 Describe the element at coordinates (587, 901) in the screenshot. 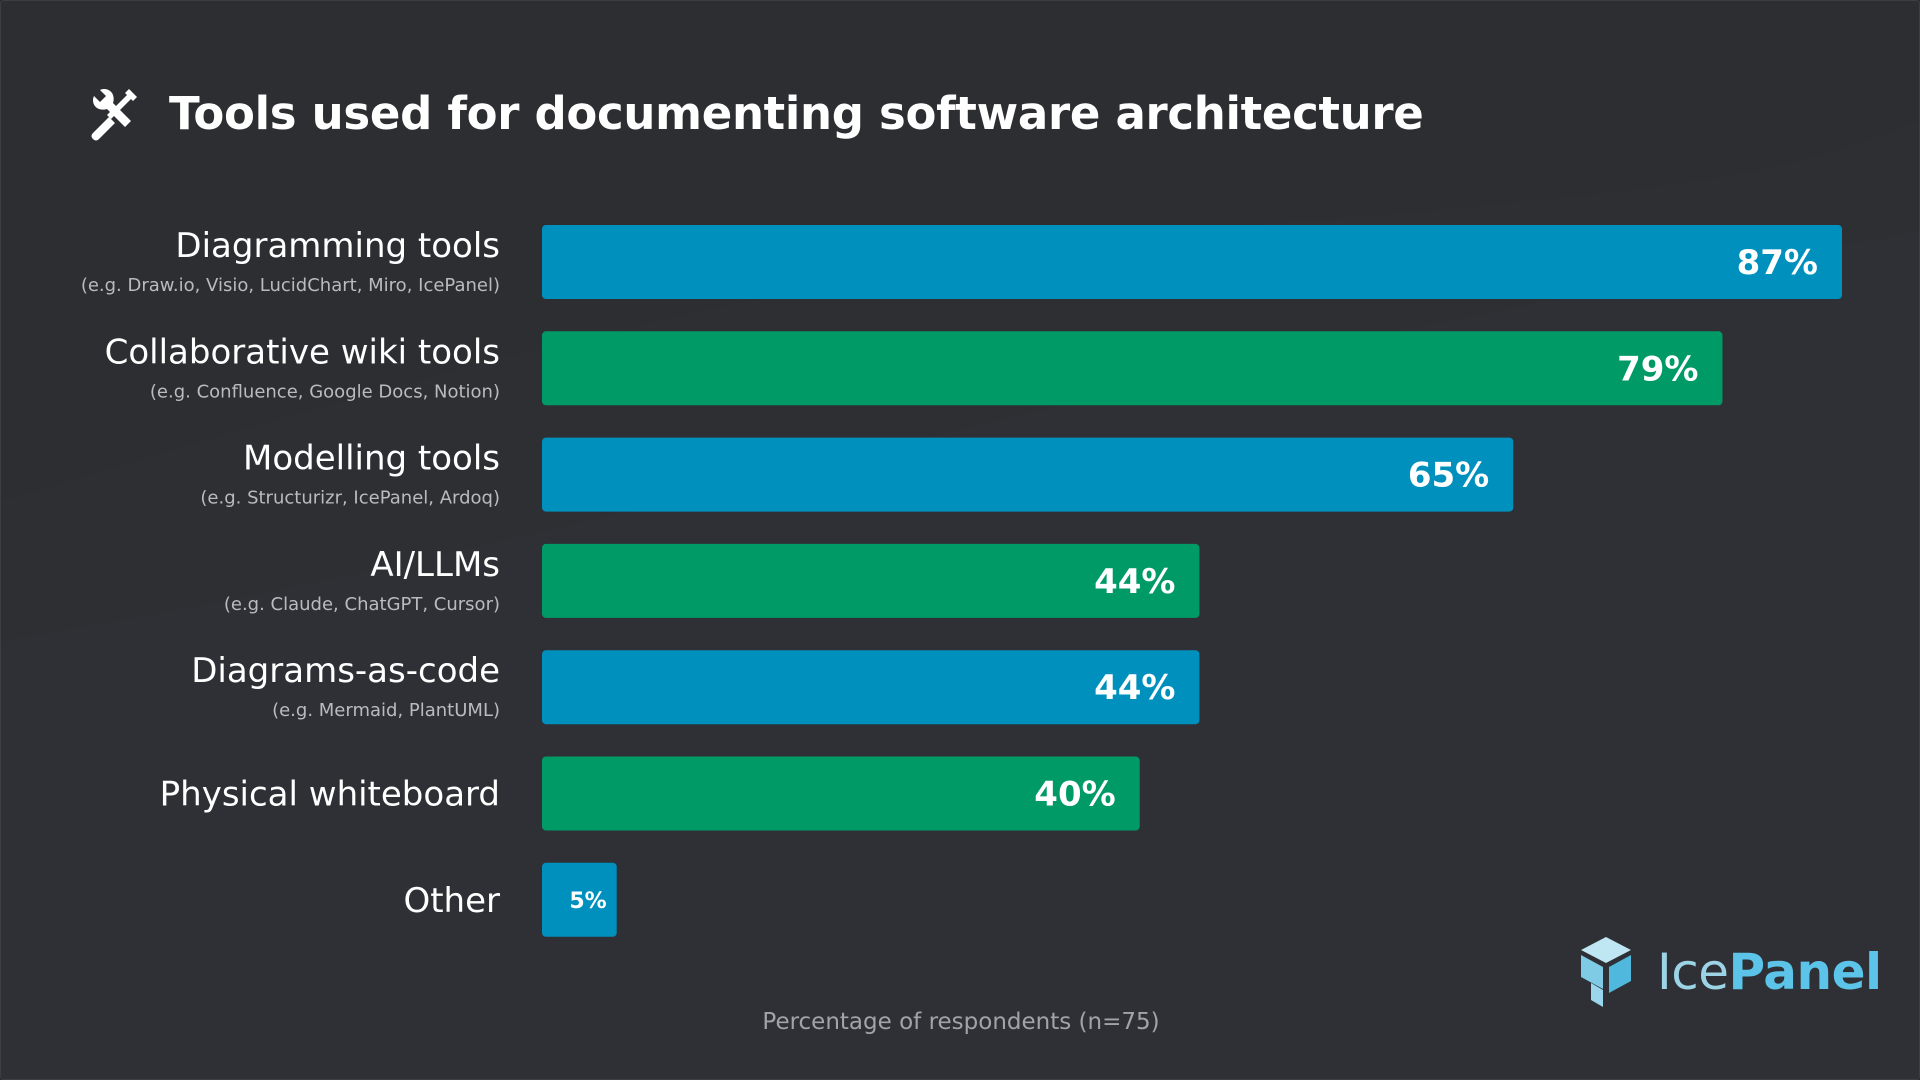

I see `bar-value-label-6: 5%` at that location.